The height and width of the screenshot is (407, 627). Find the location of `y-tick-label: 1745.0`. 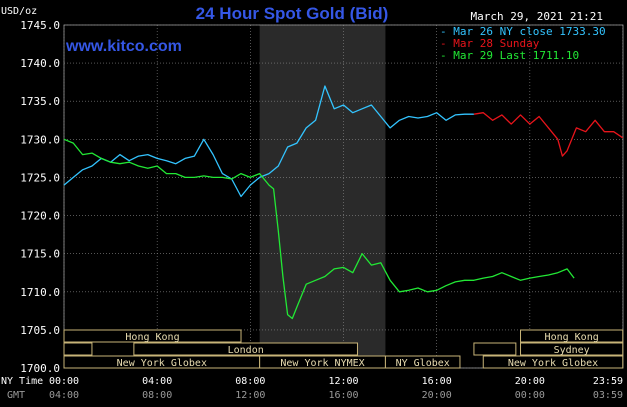

y-tick-label: 1745.0 is located at coordinates (40, 25).